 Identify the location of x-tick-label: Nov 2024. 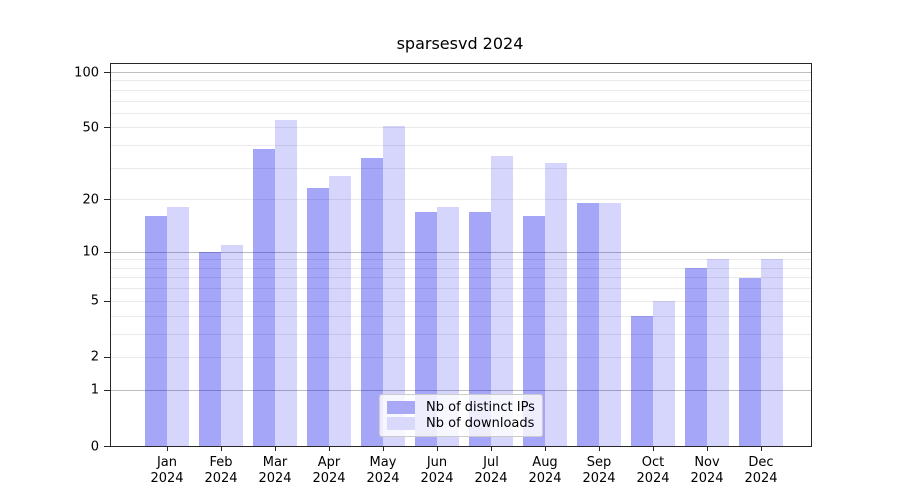
(707, 471).